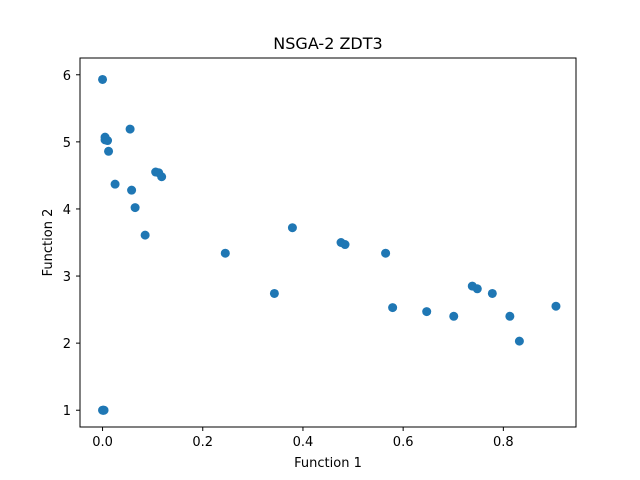  I want to click on y-axis-label: Function 2, so click(48, 243).